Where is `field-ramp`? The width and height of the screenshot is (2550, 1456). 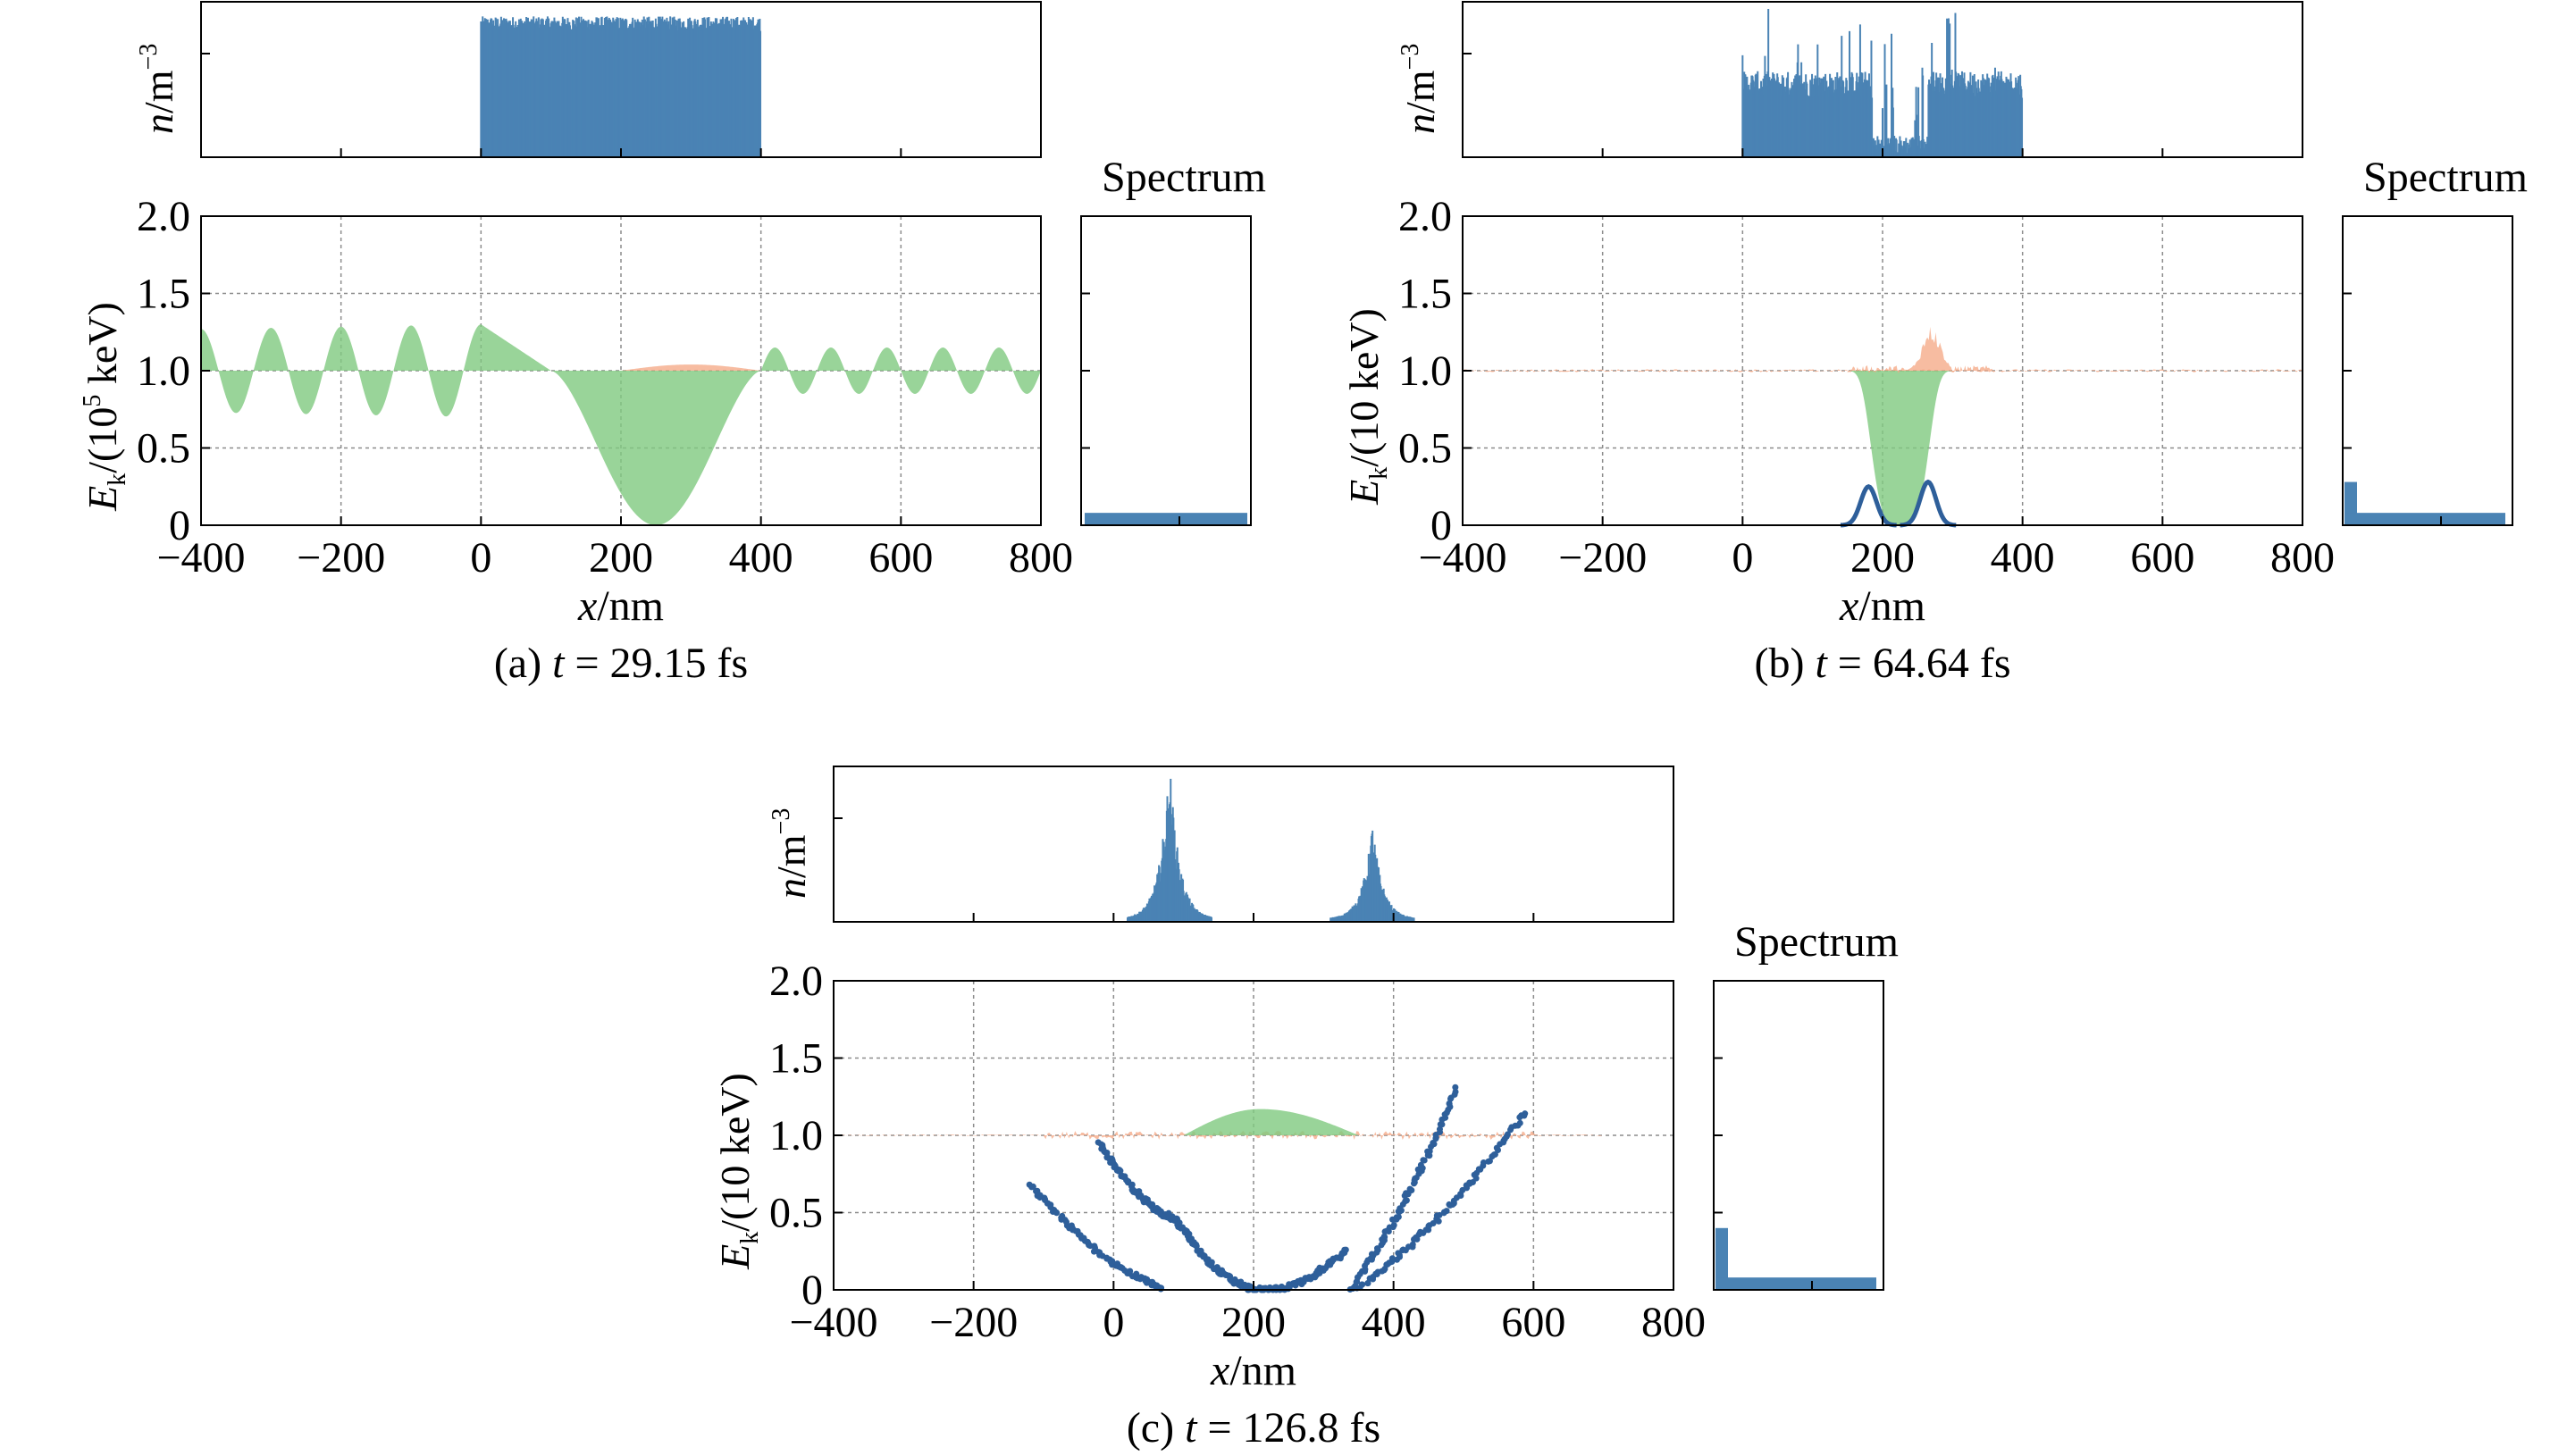 field-ramp is located at coordinates (516, 347).